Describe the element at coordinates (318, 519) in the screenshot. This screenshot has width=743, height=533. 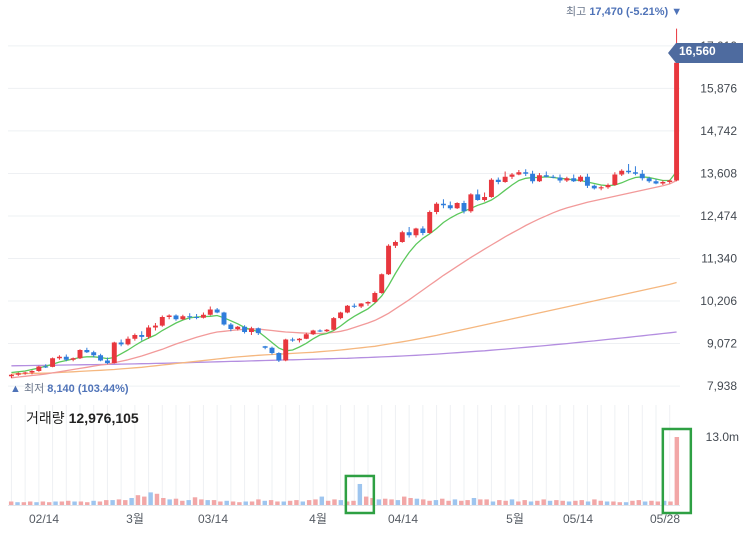
I see `date-tick-label: 4월` at that location.